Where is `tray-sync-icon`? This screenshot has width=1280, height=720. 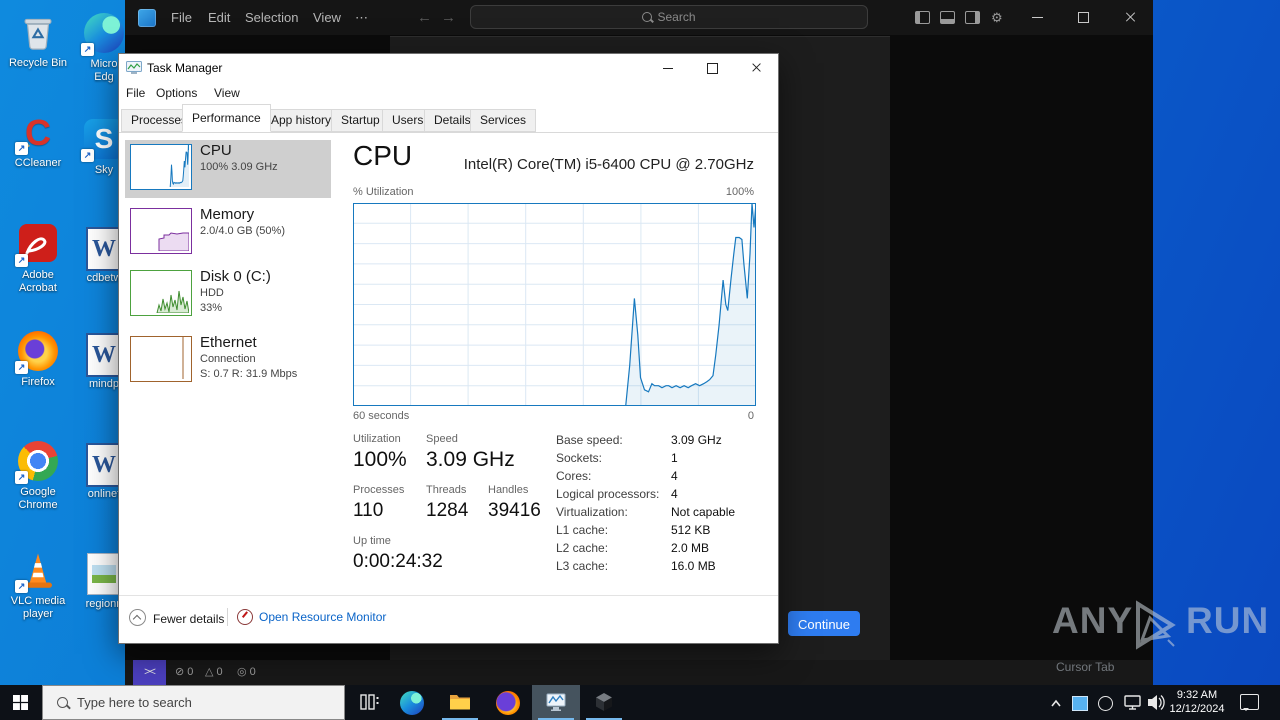
tray-sync-icon is located at coordinates (1105, 703).